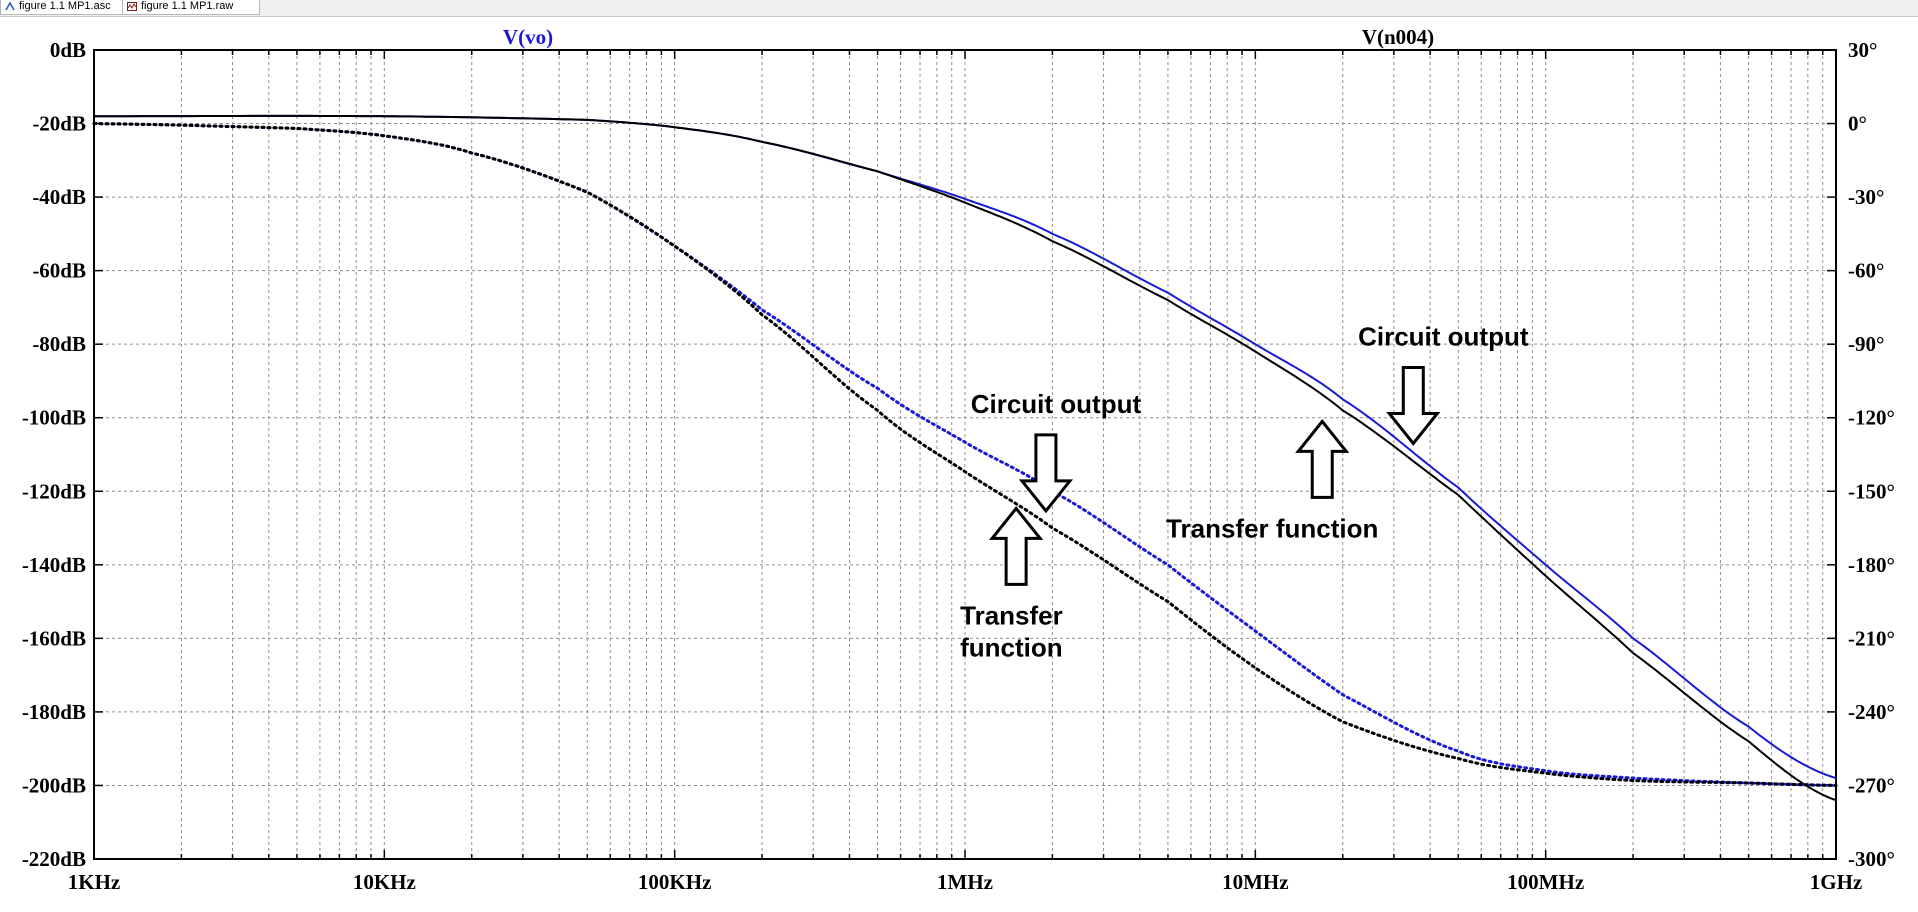  Describe the element at coordinates (1857, 124) in the screenshot. I see `y-right-tick-label: 0°` at that location.